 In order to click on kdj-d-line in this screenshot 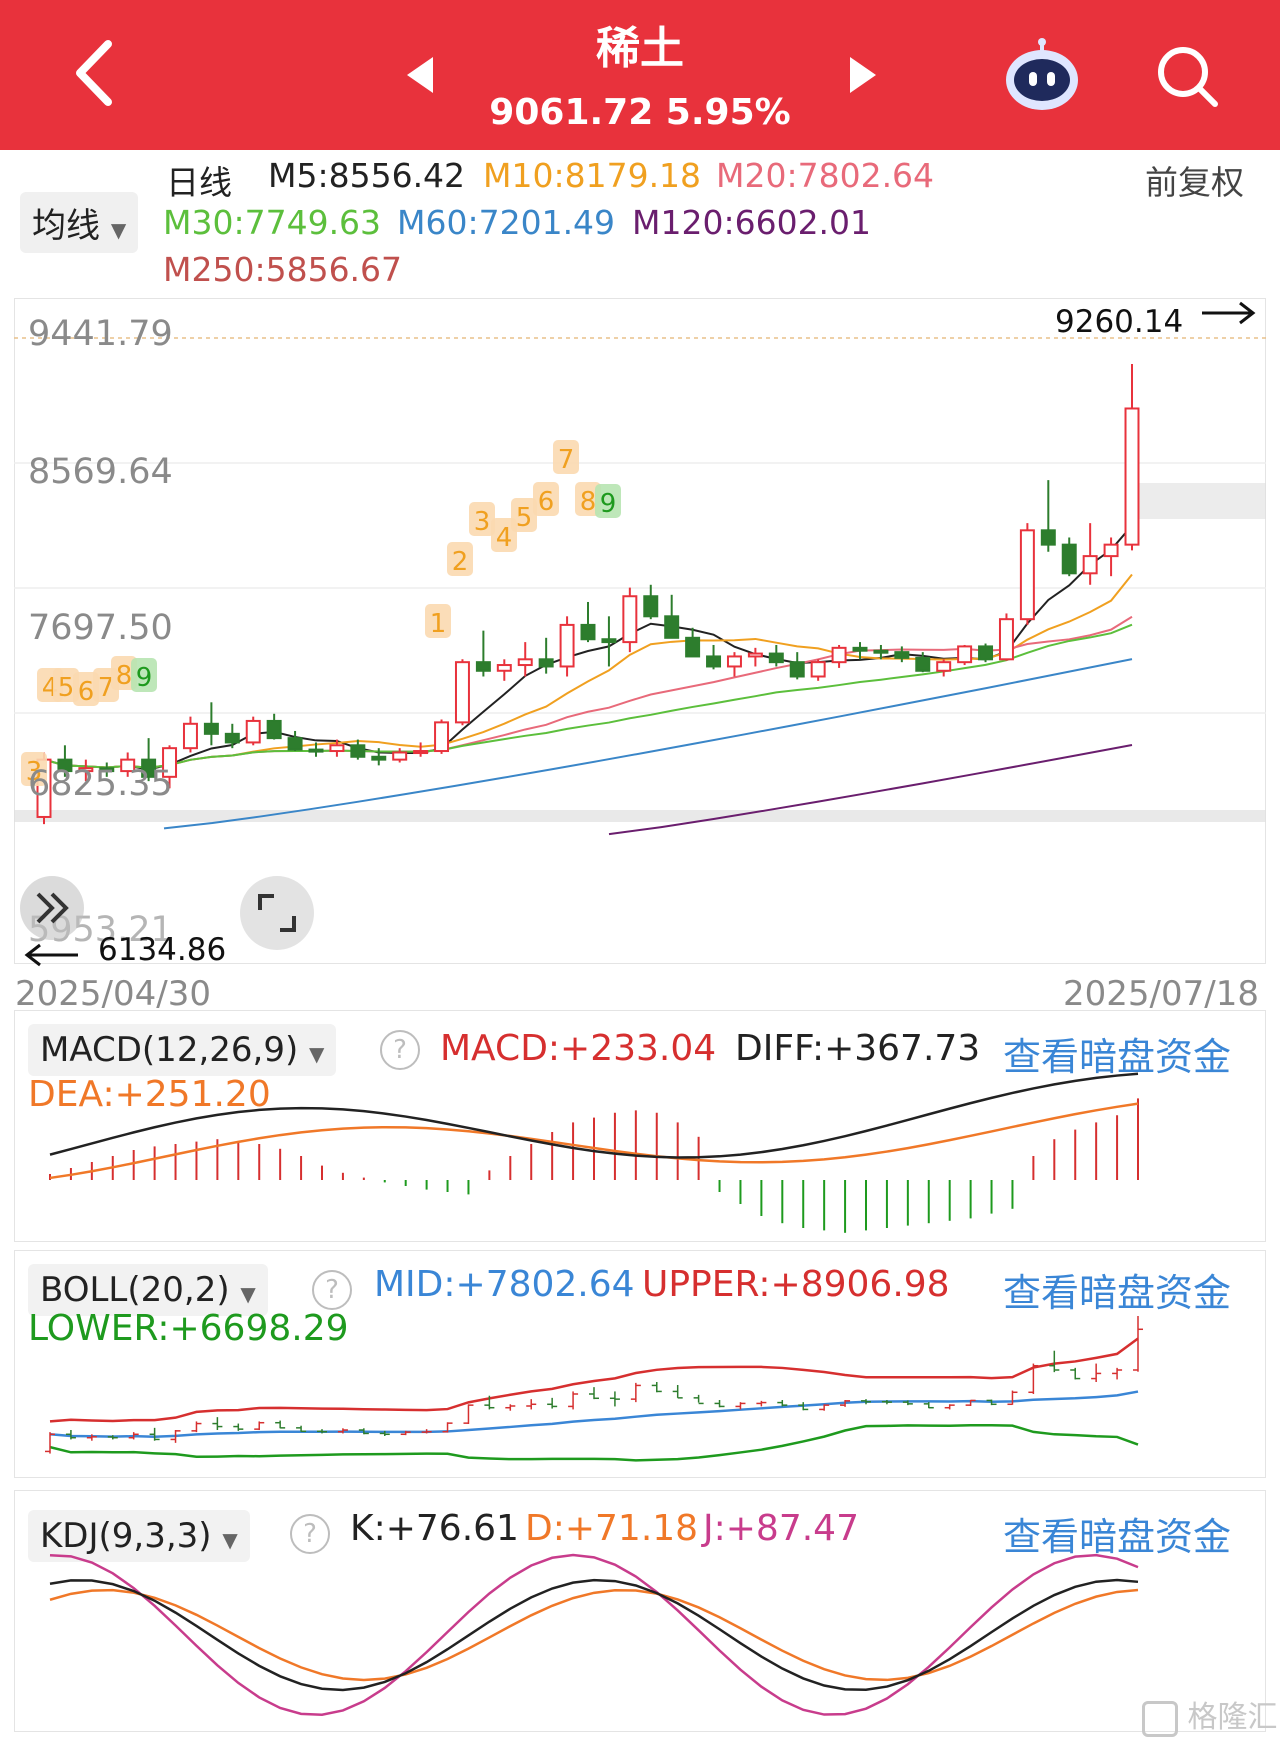, I will do `click(594, 1635)`.